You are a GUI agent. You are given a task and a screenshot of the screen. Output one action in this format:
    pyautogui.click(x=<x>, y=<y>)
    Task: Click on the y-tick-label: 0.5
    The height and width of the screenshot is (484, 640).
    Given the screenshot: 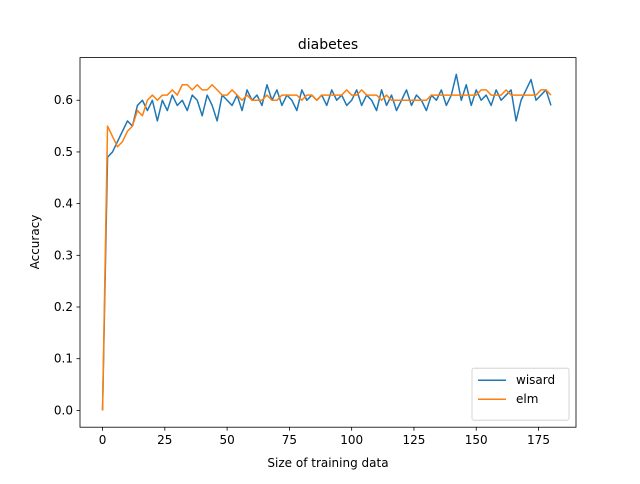 What is the action you would take?
    pyautogui.click(x=63, y=152)
    